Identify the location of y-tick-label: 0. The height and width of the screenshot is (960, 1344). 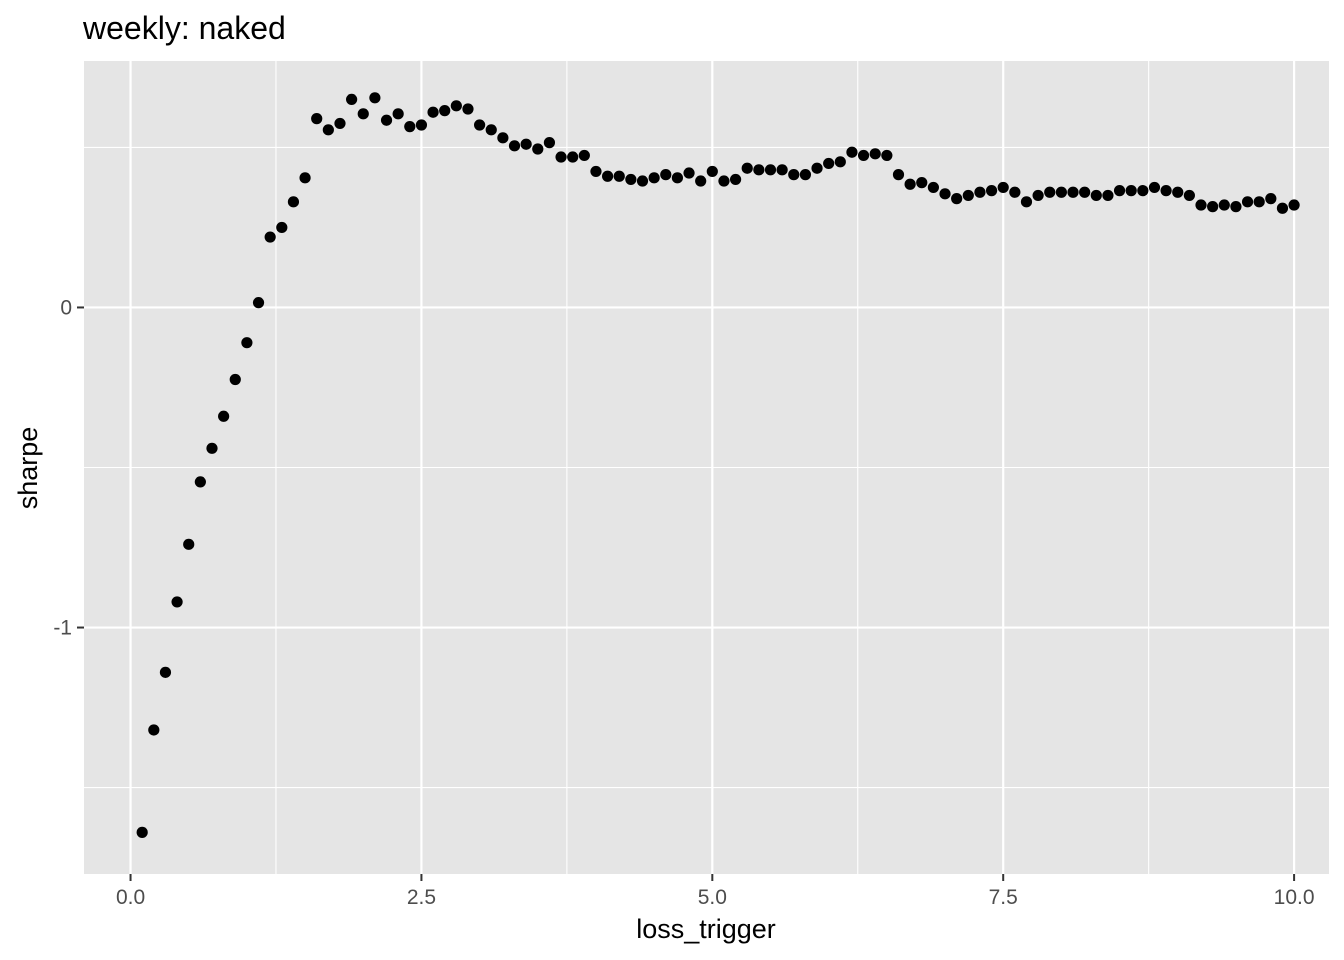
(66, 307).